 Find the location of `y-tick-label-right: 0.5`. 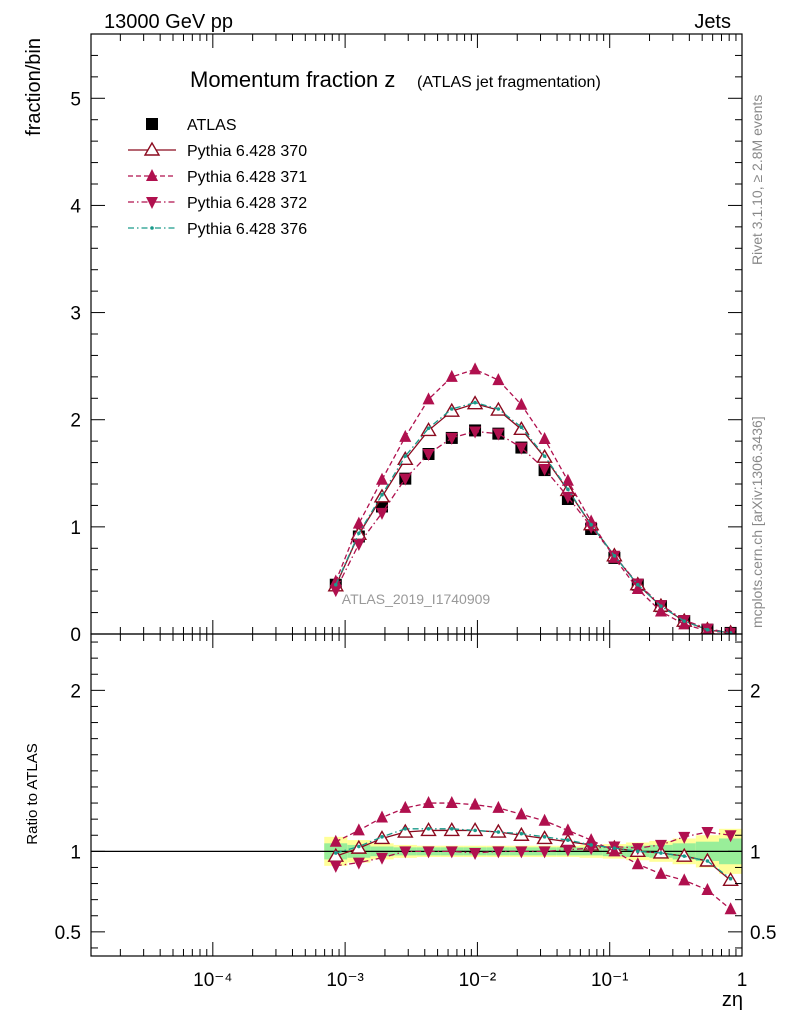

y-tick-label-right: 0.5 is located at coordinates (763, 933).